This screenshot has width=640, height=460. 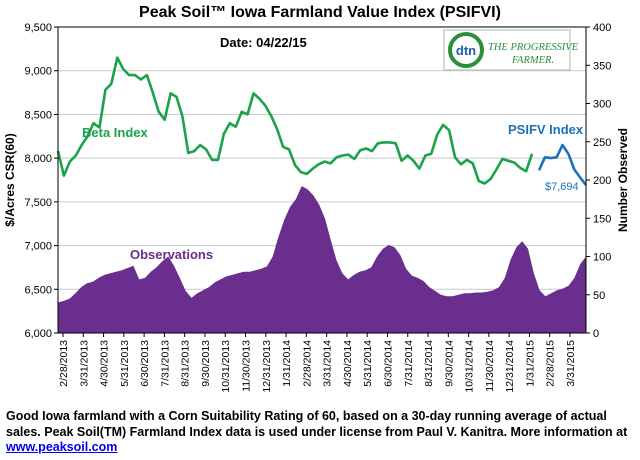 What do you see at coordinates (623, 180) in the screenshot?
I see `y-axis-right-label: Number Observed` at bounding box center [623, 180].